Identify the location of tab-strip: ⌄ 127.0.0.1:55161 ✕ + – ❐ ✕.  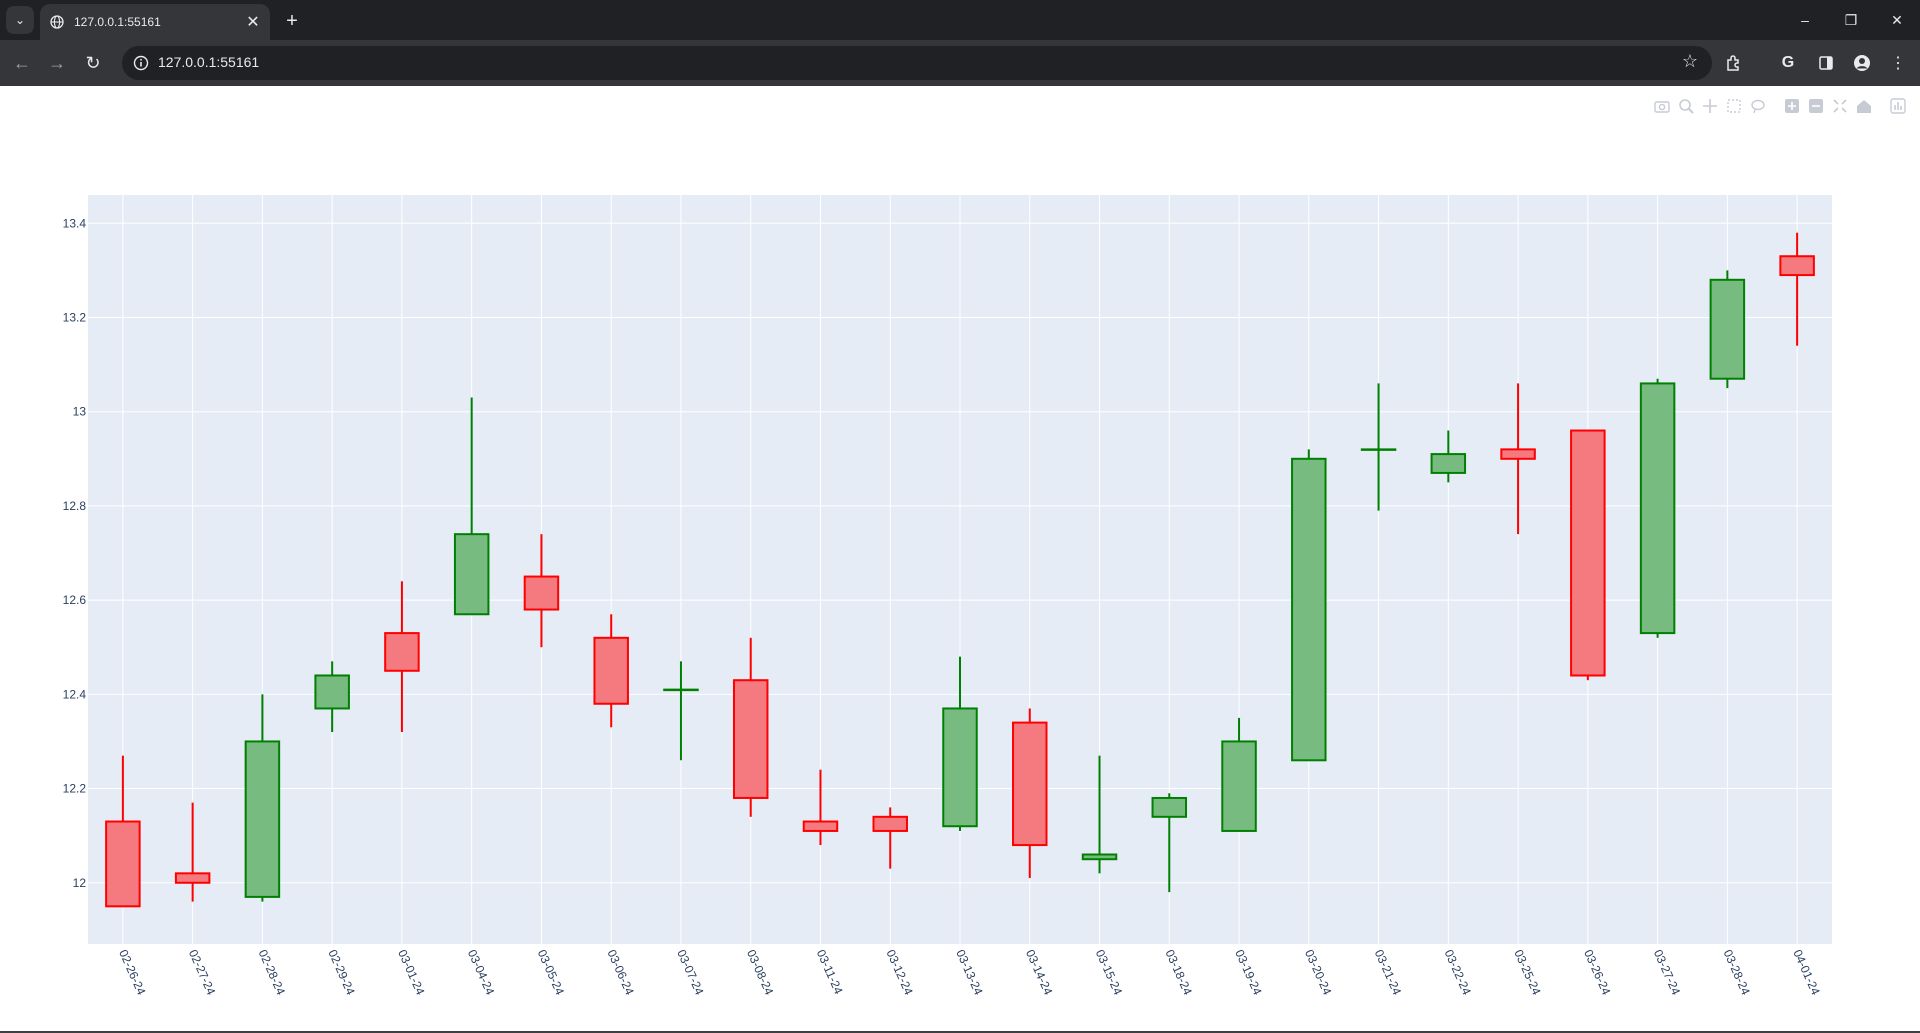
(960, 20).